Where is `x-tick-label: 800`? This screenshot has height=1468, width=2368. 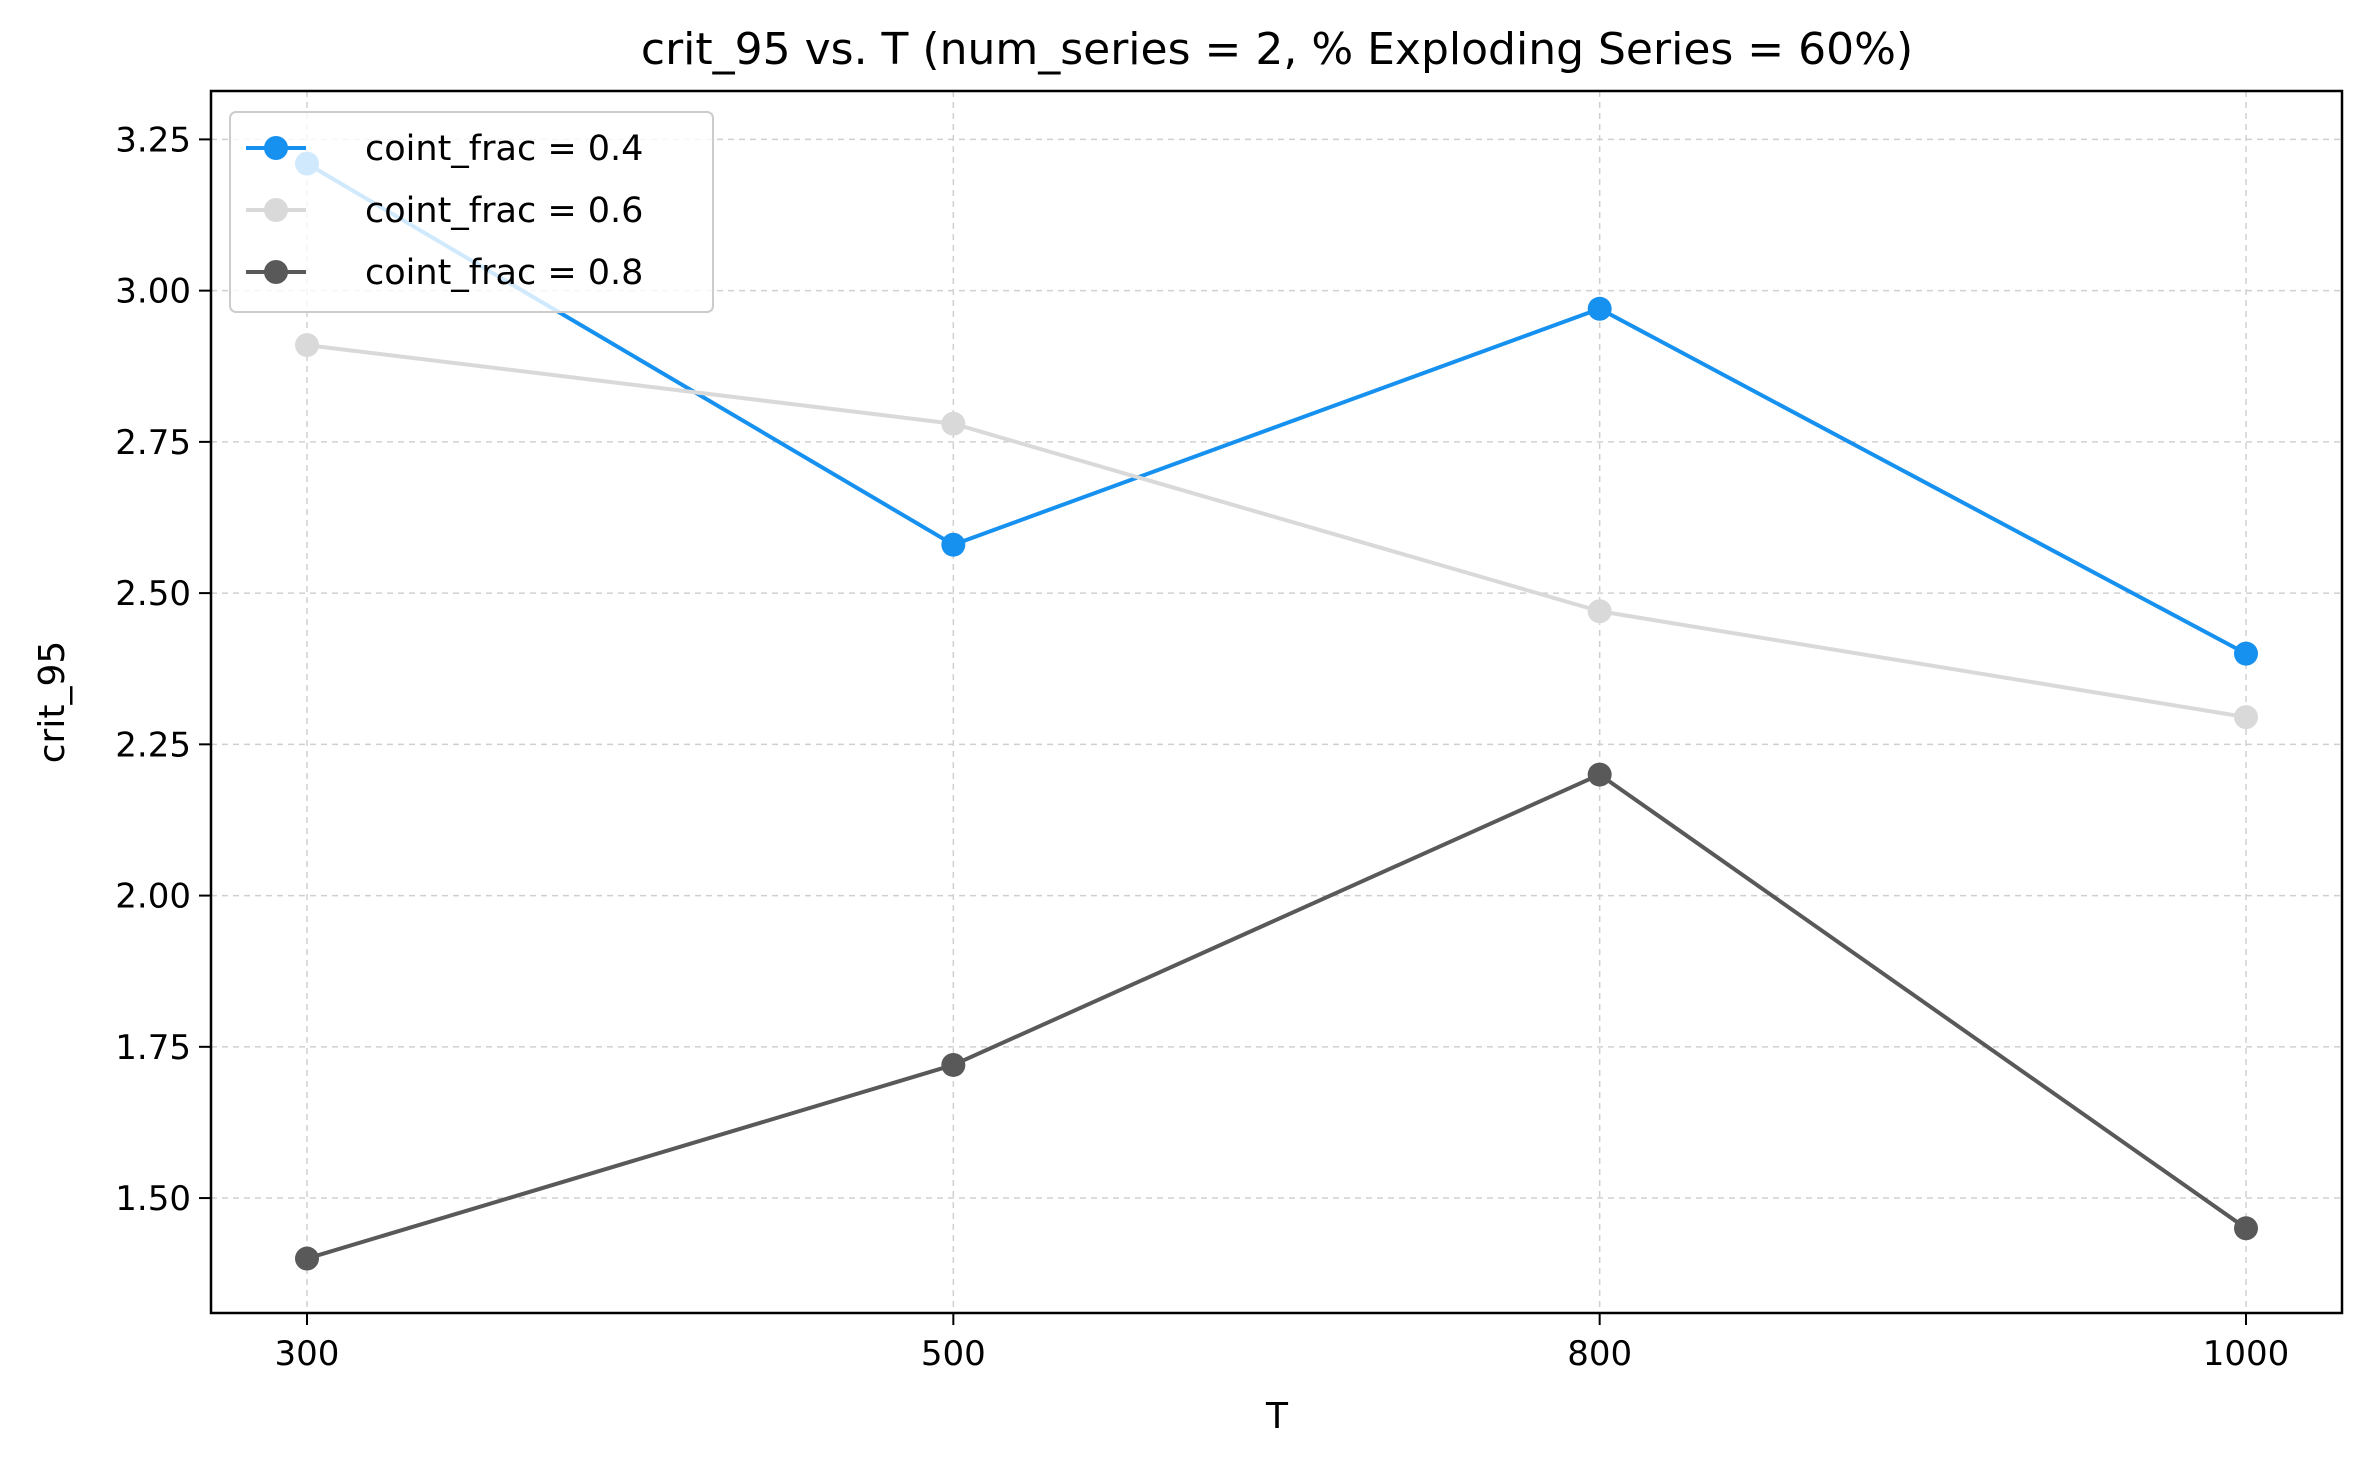
x-tick-label: 800 is located at coordinates (1599, 1354).